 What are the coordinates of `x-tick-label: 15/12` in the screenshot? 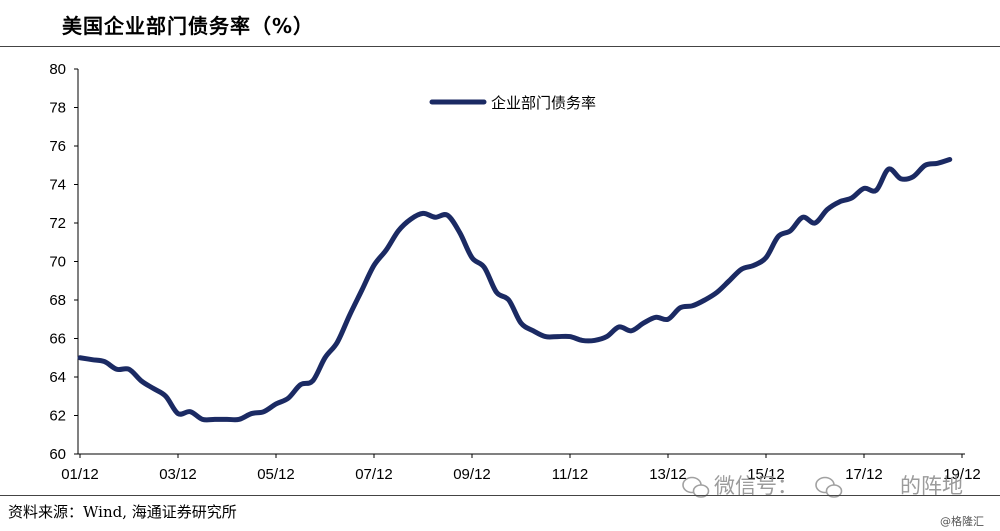 It's located at (766, 474).